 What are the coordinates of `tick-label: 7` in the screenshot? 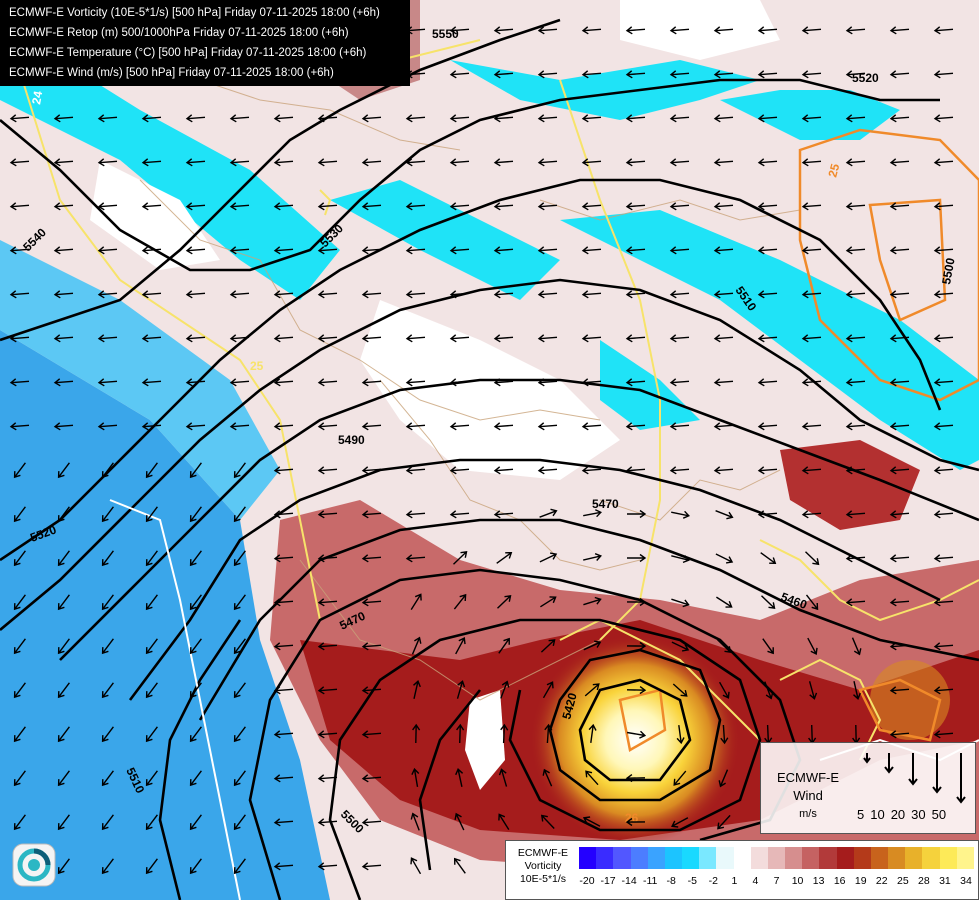 It's located at (776, 881).